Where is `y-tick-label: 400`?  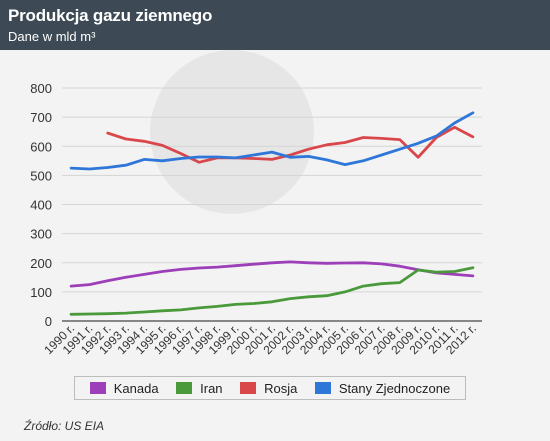
y-tick-label: 400 is located at coordinates (41, 205).